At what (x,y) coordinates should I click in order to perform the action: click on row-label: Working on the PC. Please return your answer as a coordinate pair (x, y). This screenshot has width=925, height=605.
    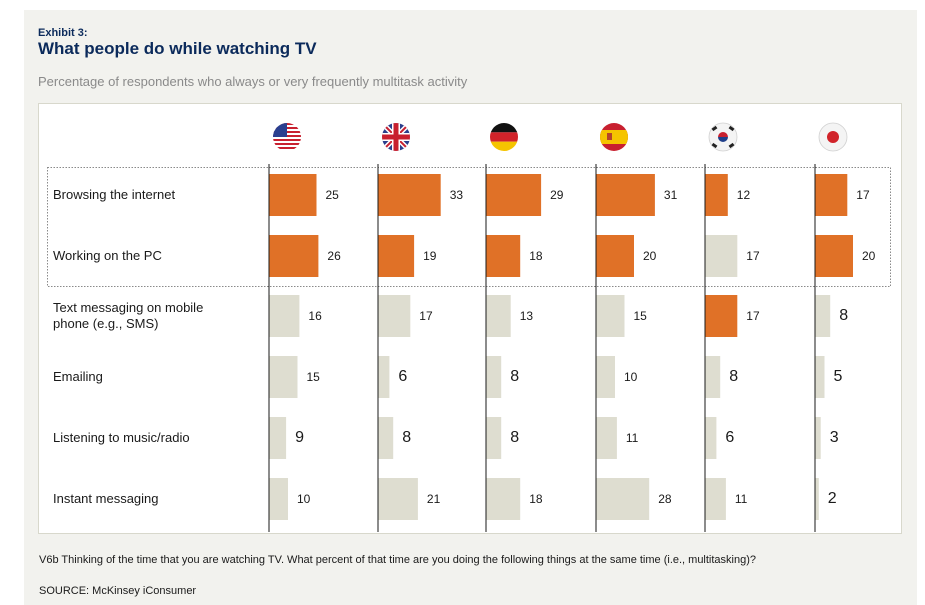
    Looking at the image, I should click on (107, 255).